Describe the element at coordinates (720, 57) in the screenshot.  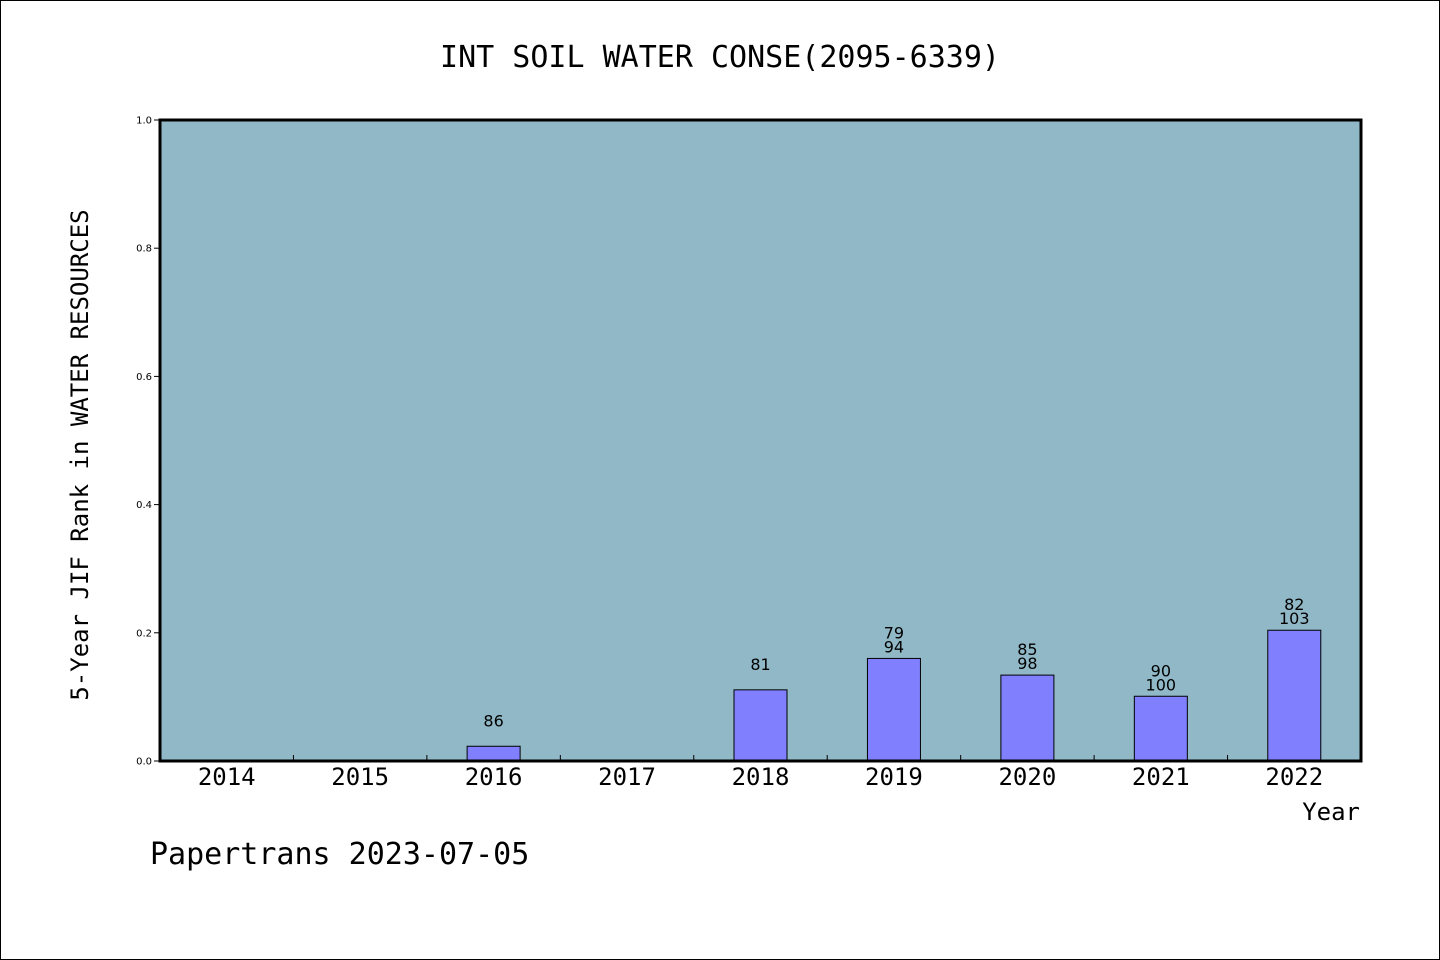
I see `chart-title: INT SOIL WATER CONSE(2095-6339)` at that location.